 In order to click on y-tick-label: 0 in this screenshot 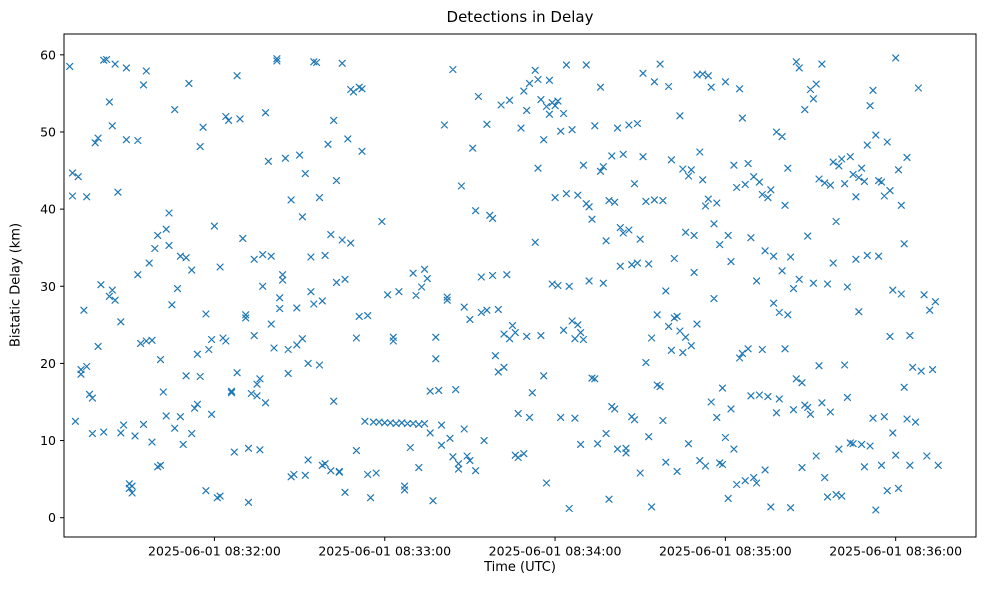, I will do `click(52, 517)`.